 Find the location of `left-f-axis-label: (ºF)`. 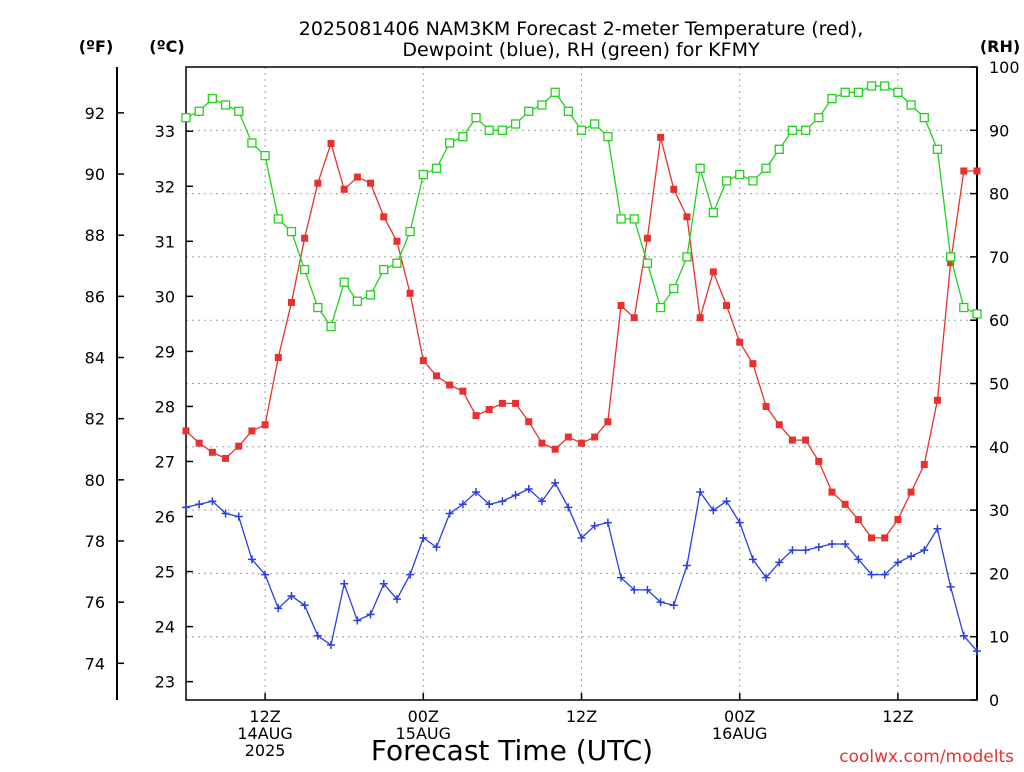

left-f-axis-label: (ºF) is located at coordinates (96, 46).